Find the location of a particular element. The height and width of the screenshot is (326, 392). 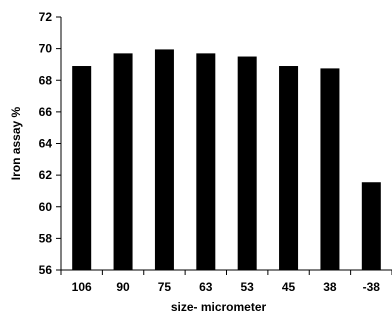

x-ticks: 106 90 75 63 53 45 38 -38 is located at coordinates (226, 282).